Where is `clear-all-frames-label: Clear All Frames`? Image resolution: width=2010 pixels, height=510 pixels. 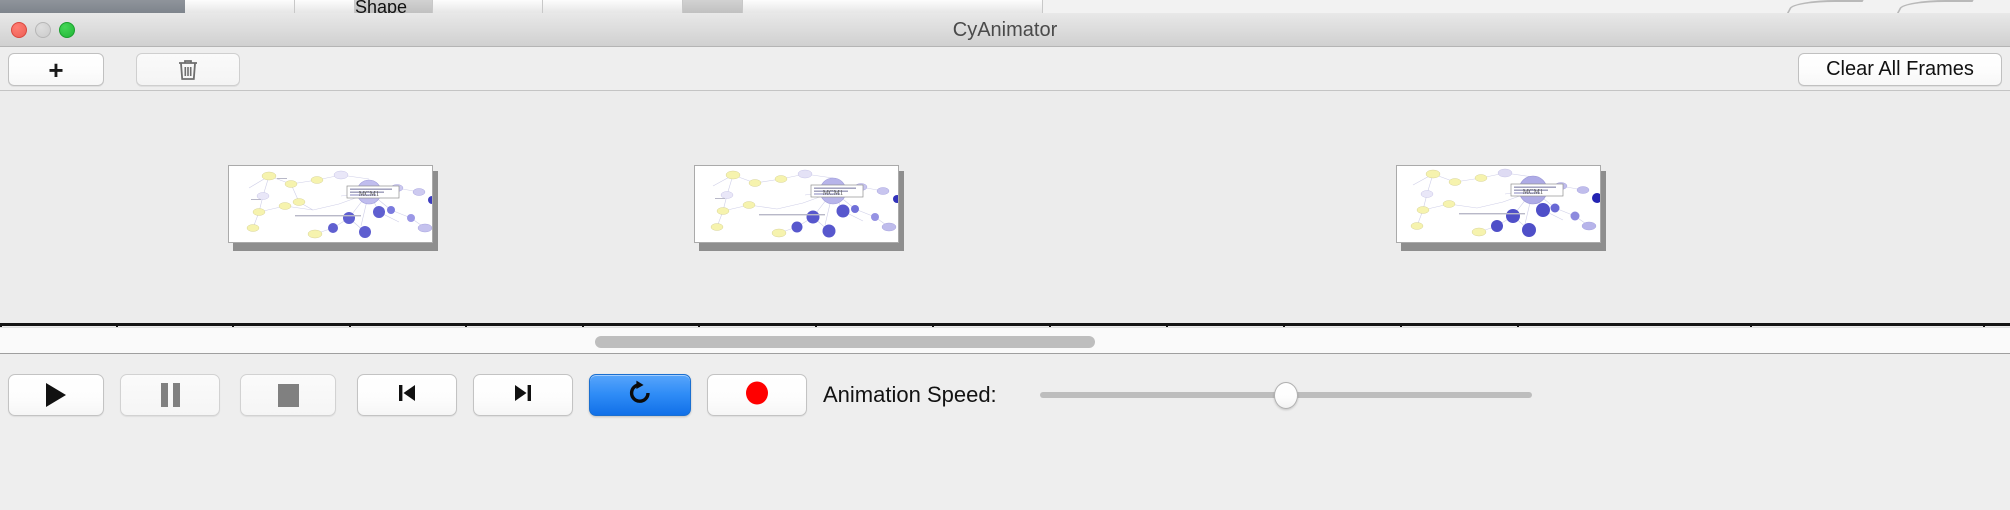
clear-all-frames-label: Clear All Frames is located at coordinates (1900, 69).